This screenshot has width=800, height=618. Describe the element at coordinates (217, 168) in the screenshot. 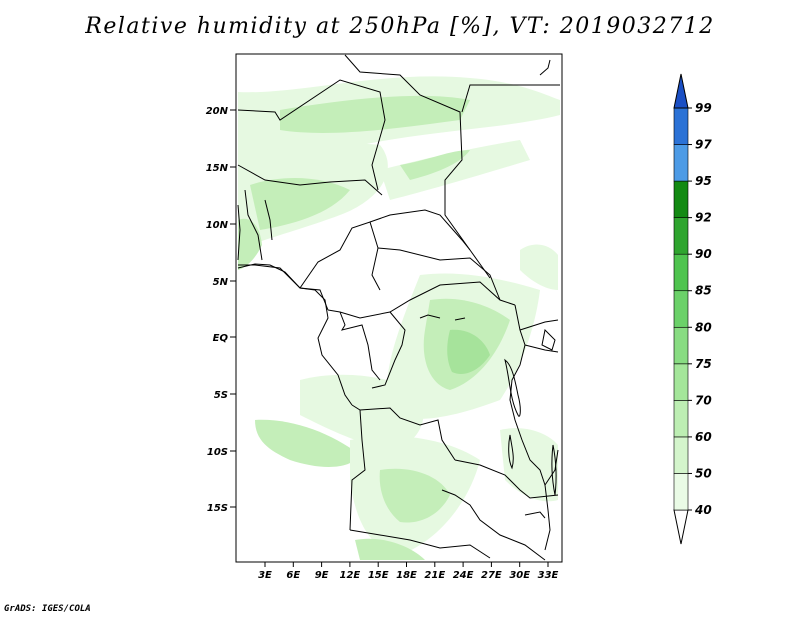

I see `lat-tick-label: 15N` at that location.